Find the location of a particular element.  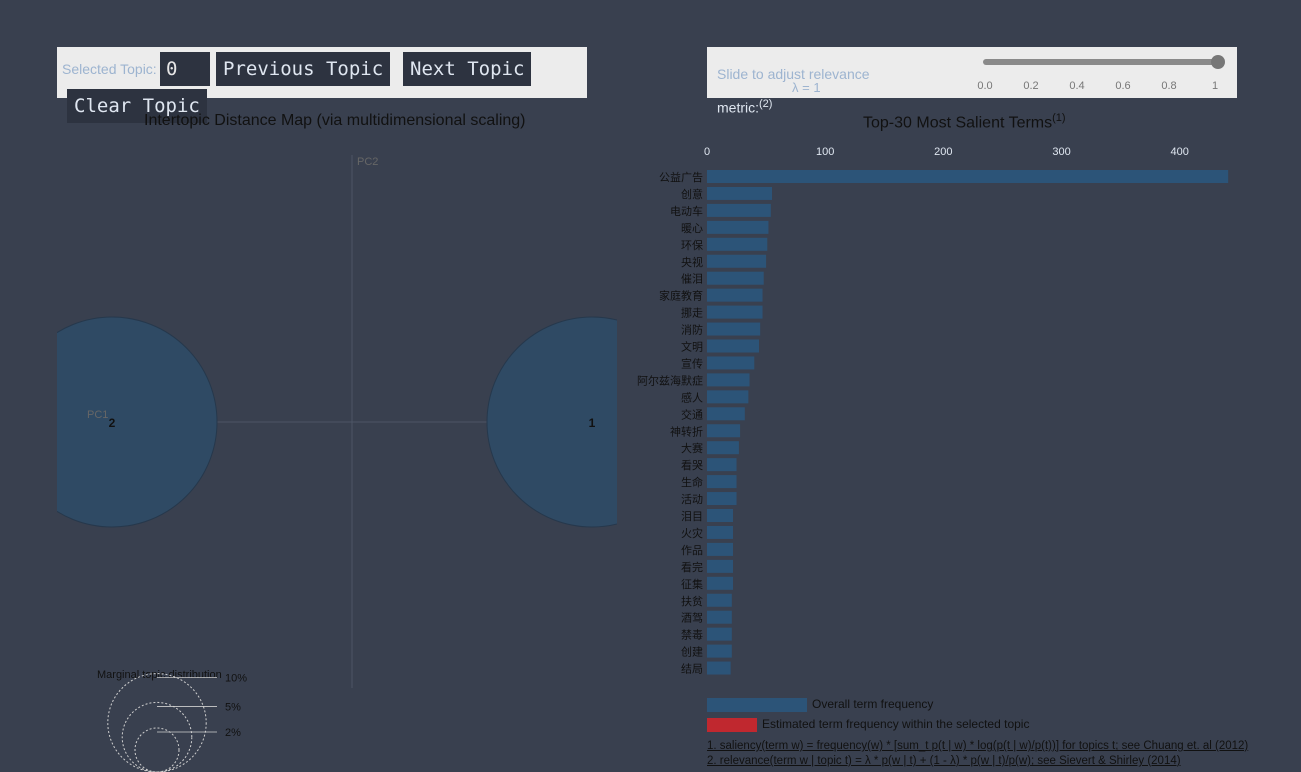

term-label: 挪走 is located at coordinates (692, 313).